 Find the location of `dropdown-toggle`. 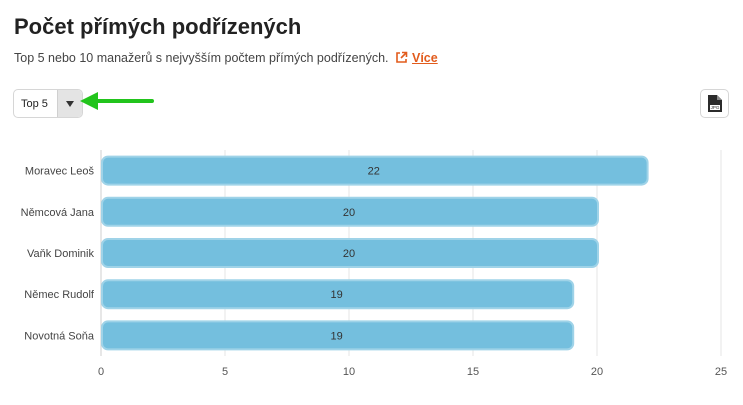

dropdown-toggle is located at coordinates (69, 103).